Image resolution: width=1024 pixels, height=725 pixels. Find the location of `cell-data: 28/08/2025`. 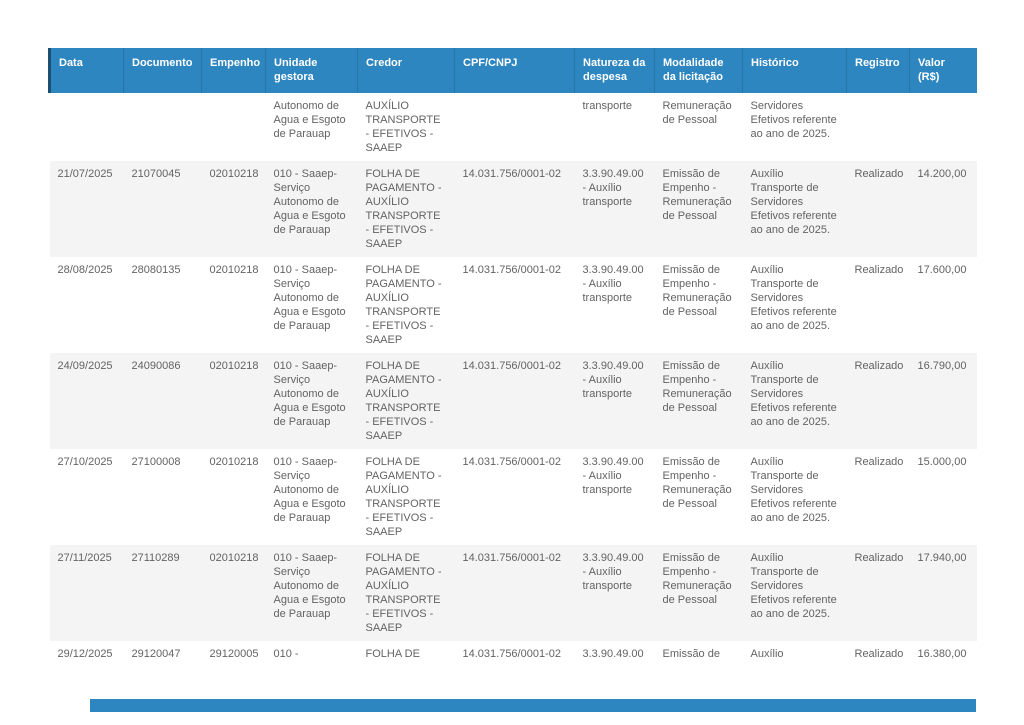

cell-data: 28/08/2025 is located at coordinates (86, 305).